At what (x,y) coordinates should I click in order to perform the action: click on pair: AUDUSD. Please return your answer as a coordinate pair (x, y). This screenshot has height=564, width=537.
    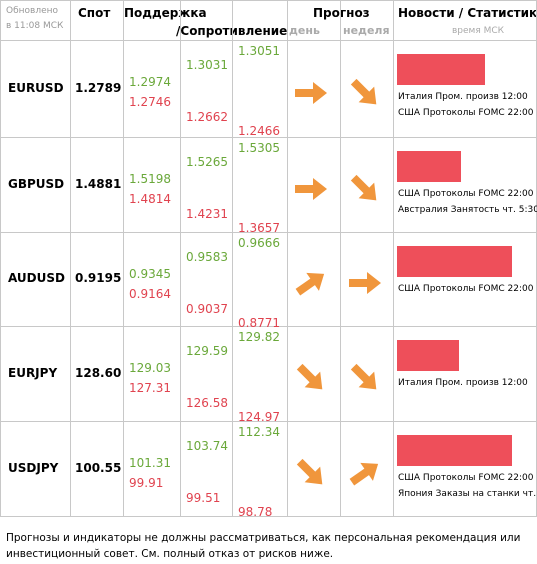
    Looking at the image, I should click on (36, 278).